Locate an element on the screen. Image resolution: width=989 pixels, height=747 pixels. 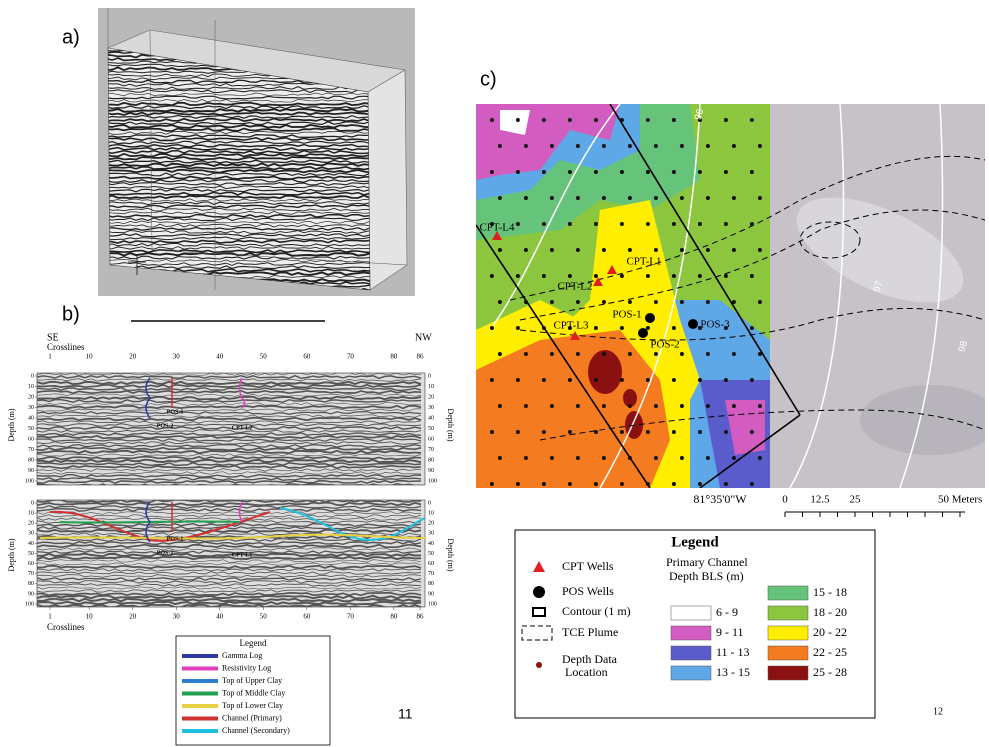
legend-label: Gamma Log is located at coordinates (242, 655).